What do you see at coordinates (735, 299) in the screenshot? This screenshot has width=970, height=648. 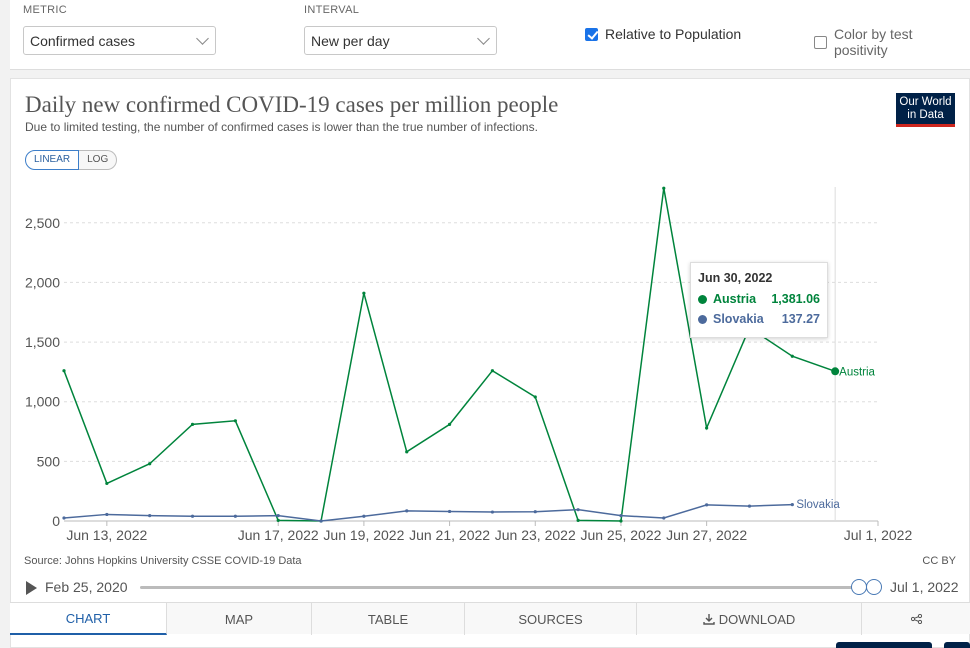 I see `tooltip-series-name: Austria` at bounding box center [735, 299].